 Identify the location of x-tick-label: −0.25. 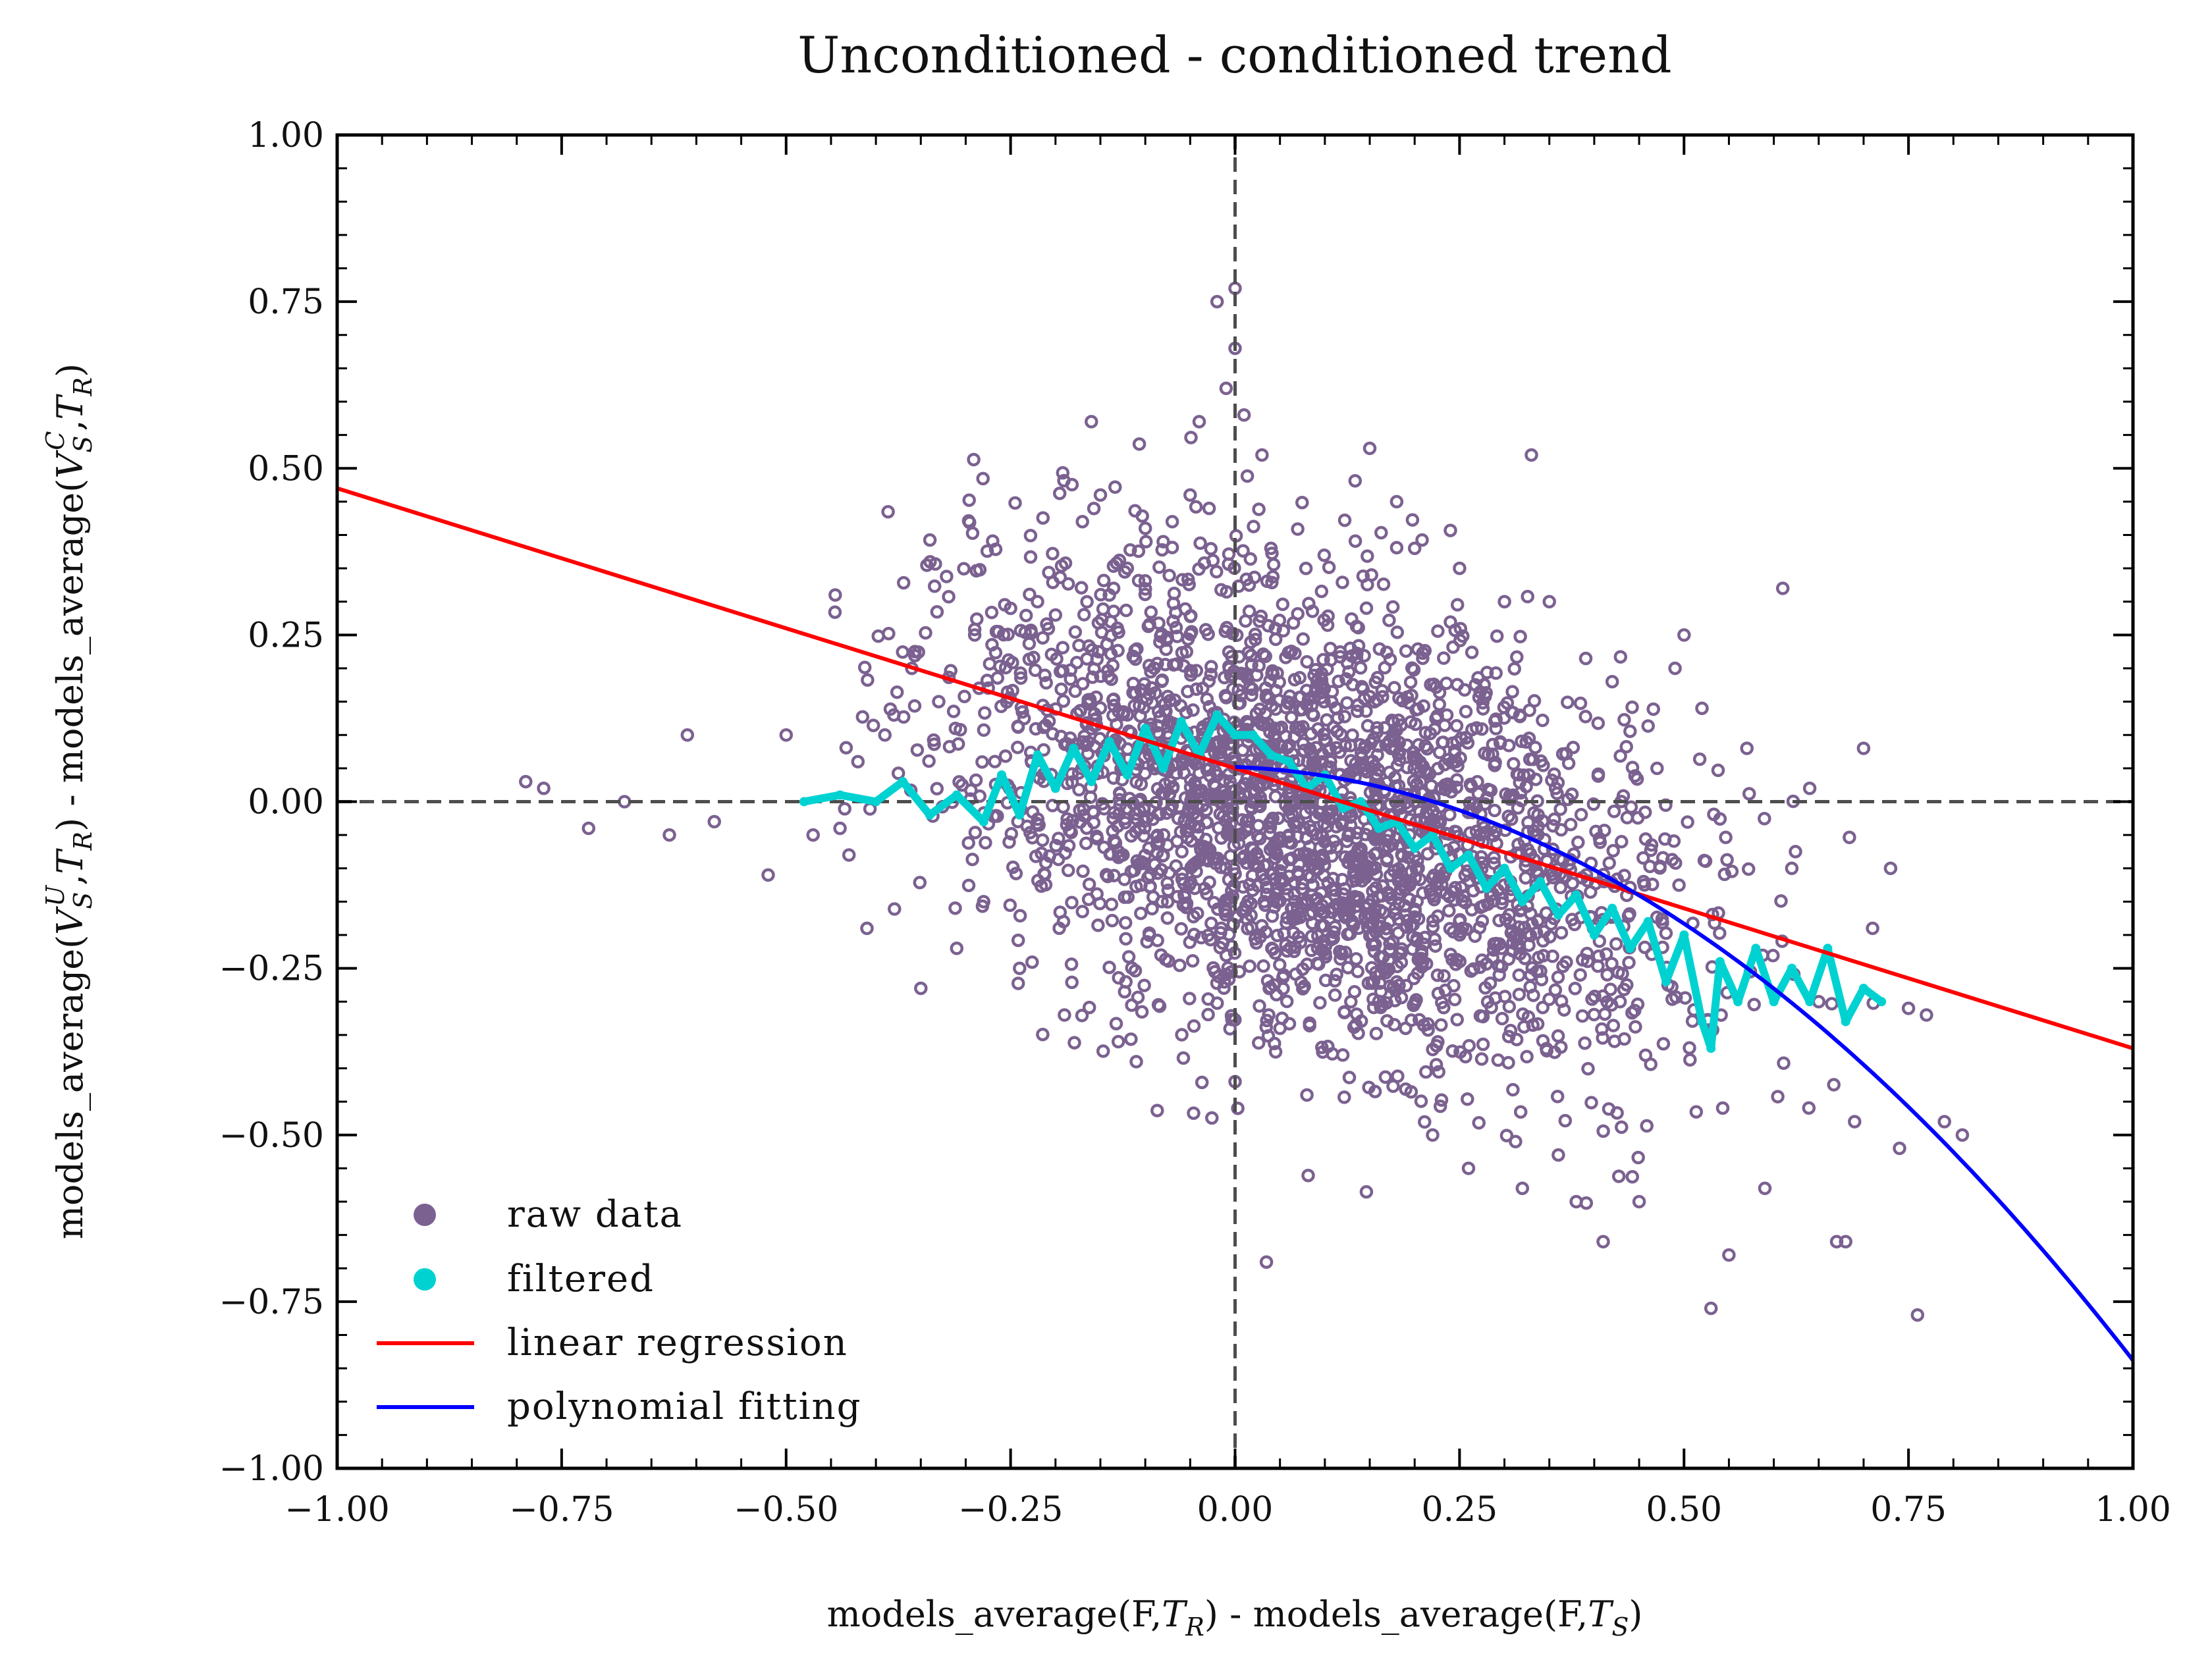
(1011, 1510).